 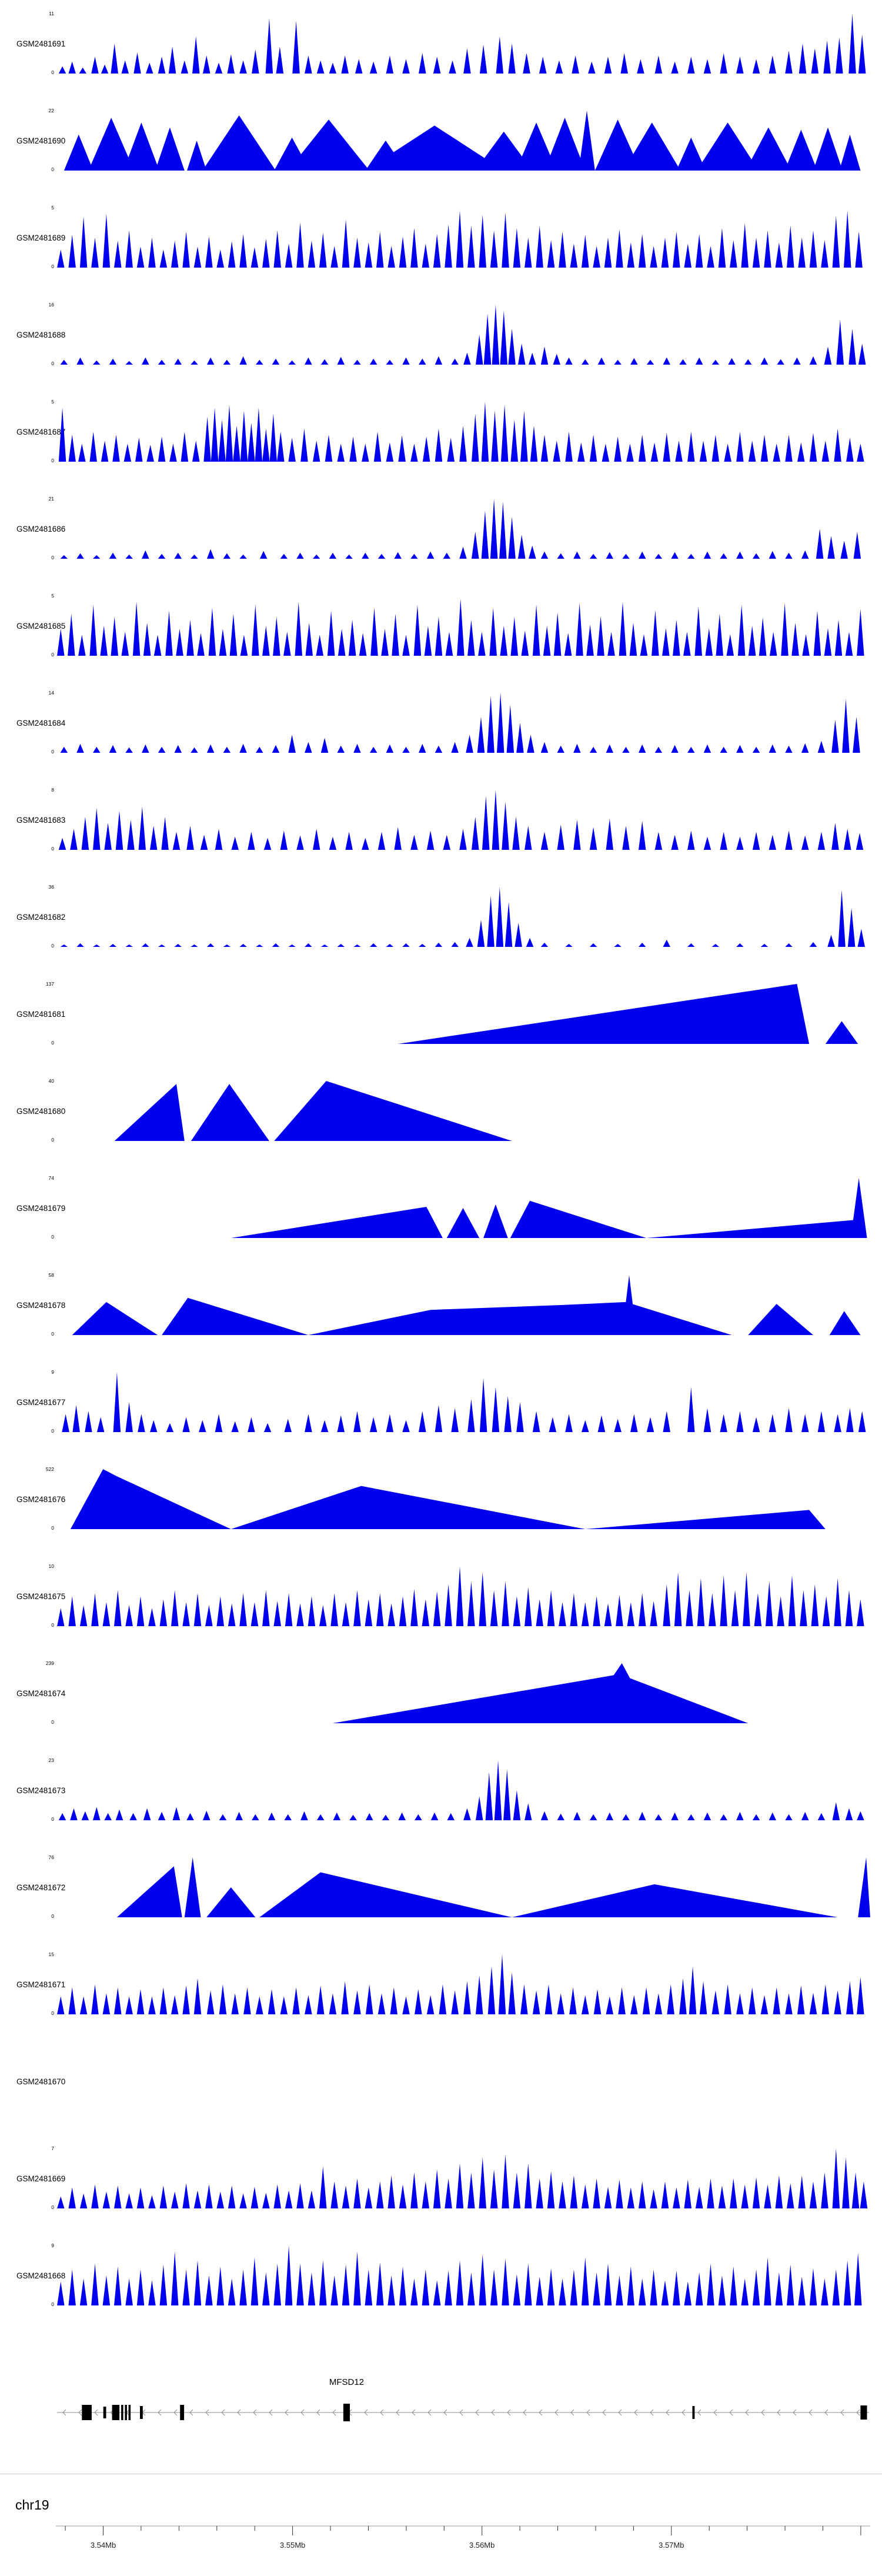 What do you see at coordinates (41, 1402) in the screenshot?
I see `track-label: GSM2481677` at bounding box center [41, 1402].